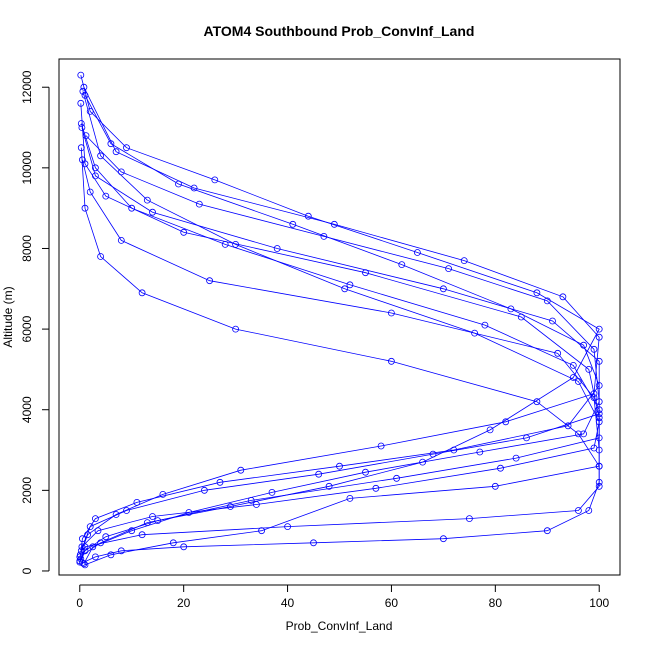 The image size is (650, 650). I want to click on y-tick-label: 10000, so click(27, 168).